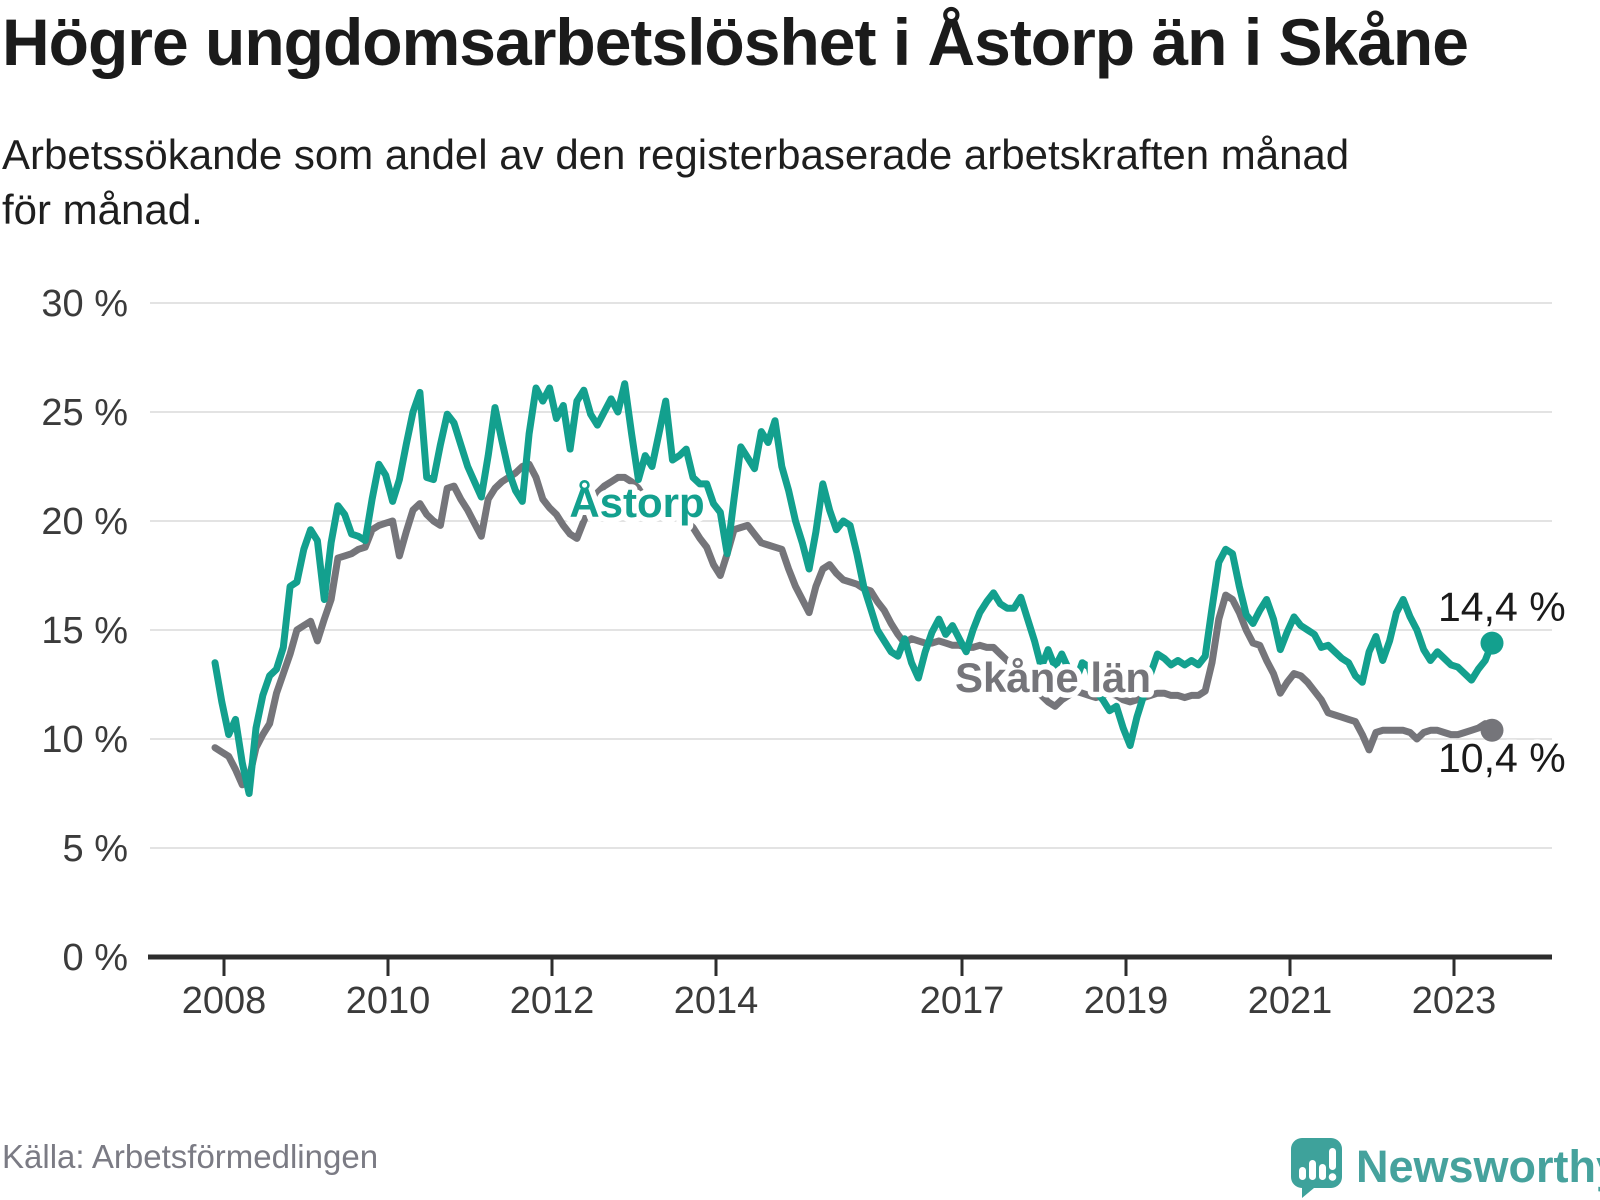  Describe the element at coordinates (1478, 1166) in the screenshot. I see `newsworthy-logo-text: Newsworthy` at that location.